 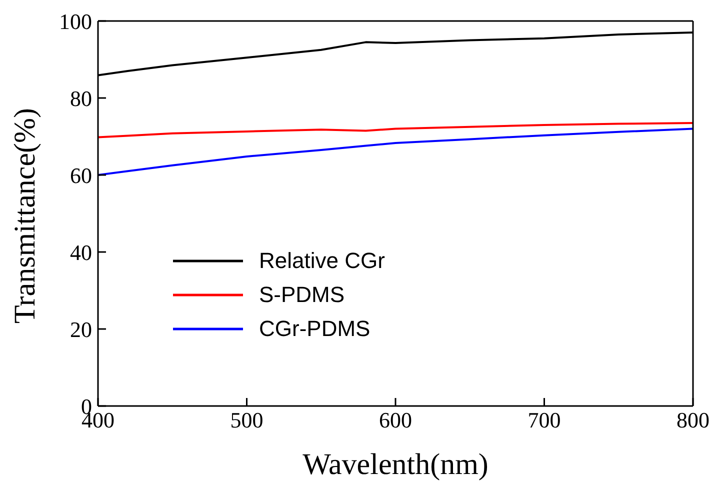 What do you see at coordinates (81, 329) in the screenshot?
I see `y-tick-label: 20` at bounding box center [81, 329].